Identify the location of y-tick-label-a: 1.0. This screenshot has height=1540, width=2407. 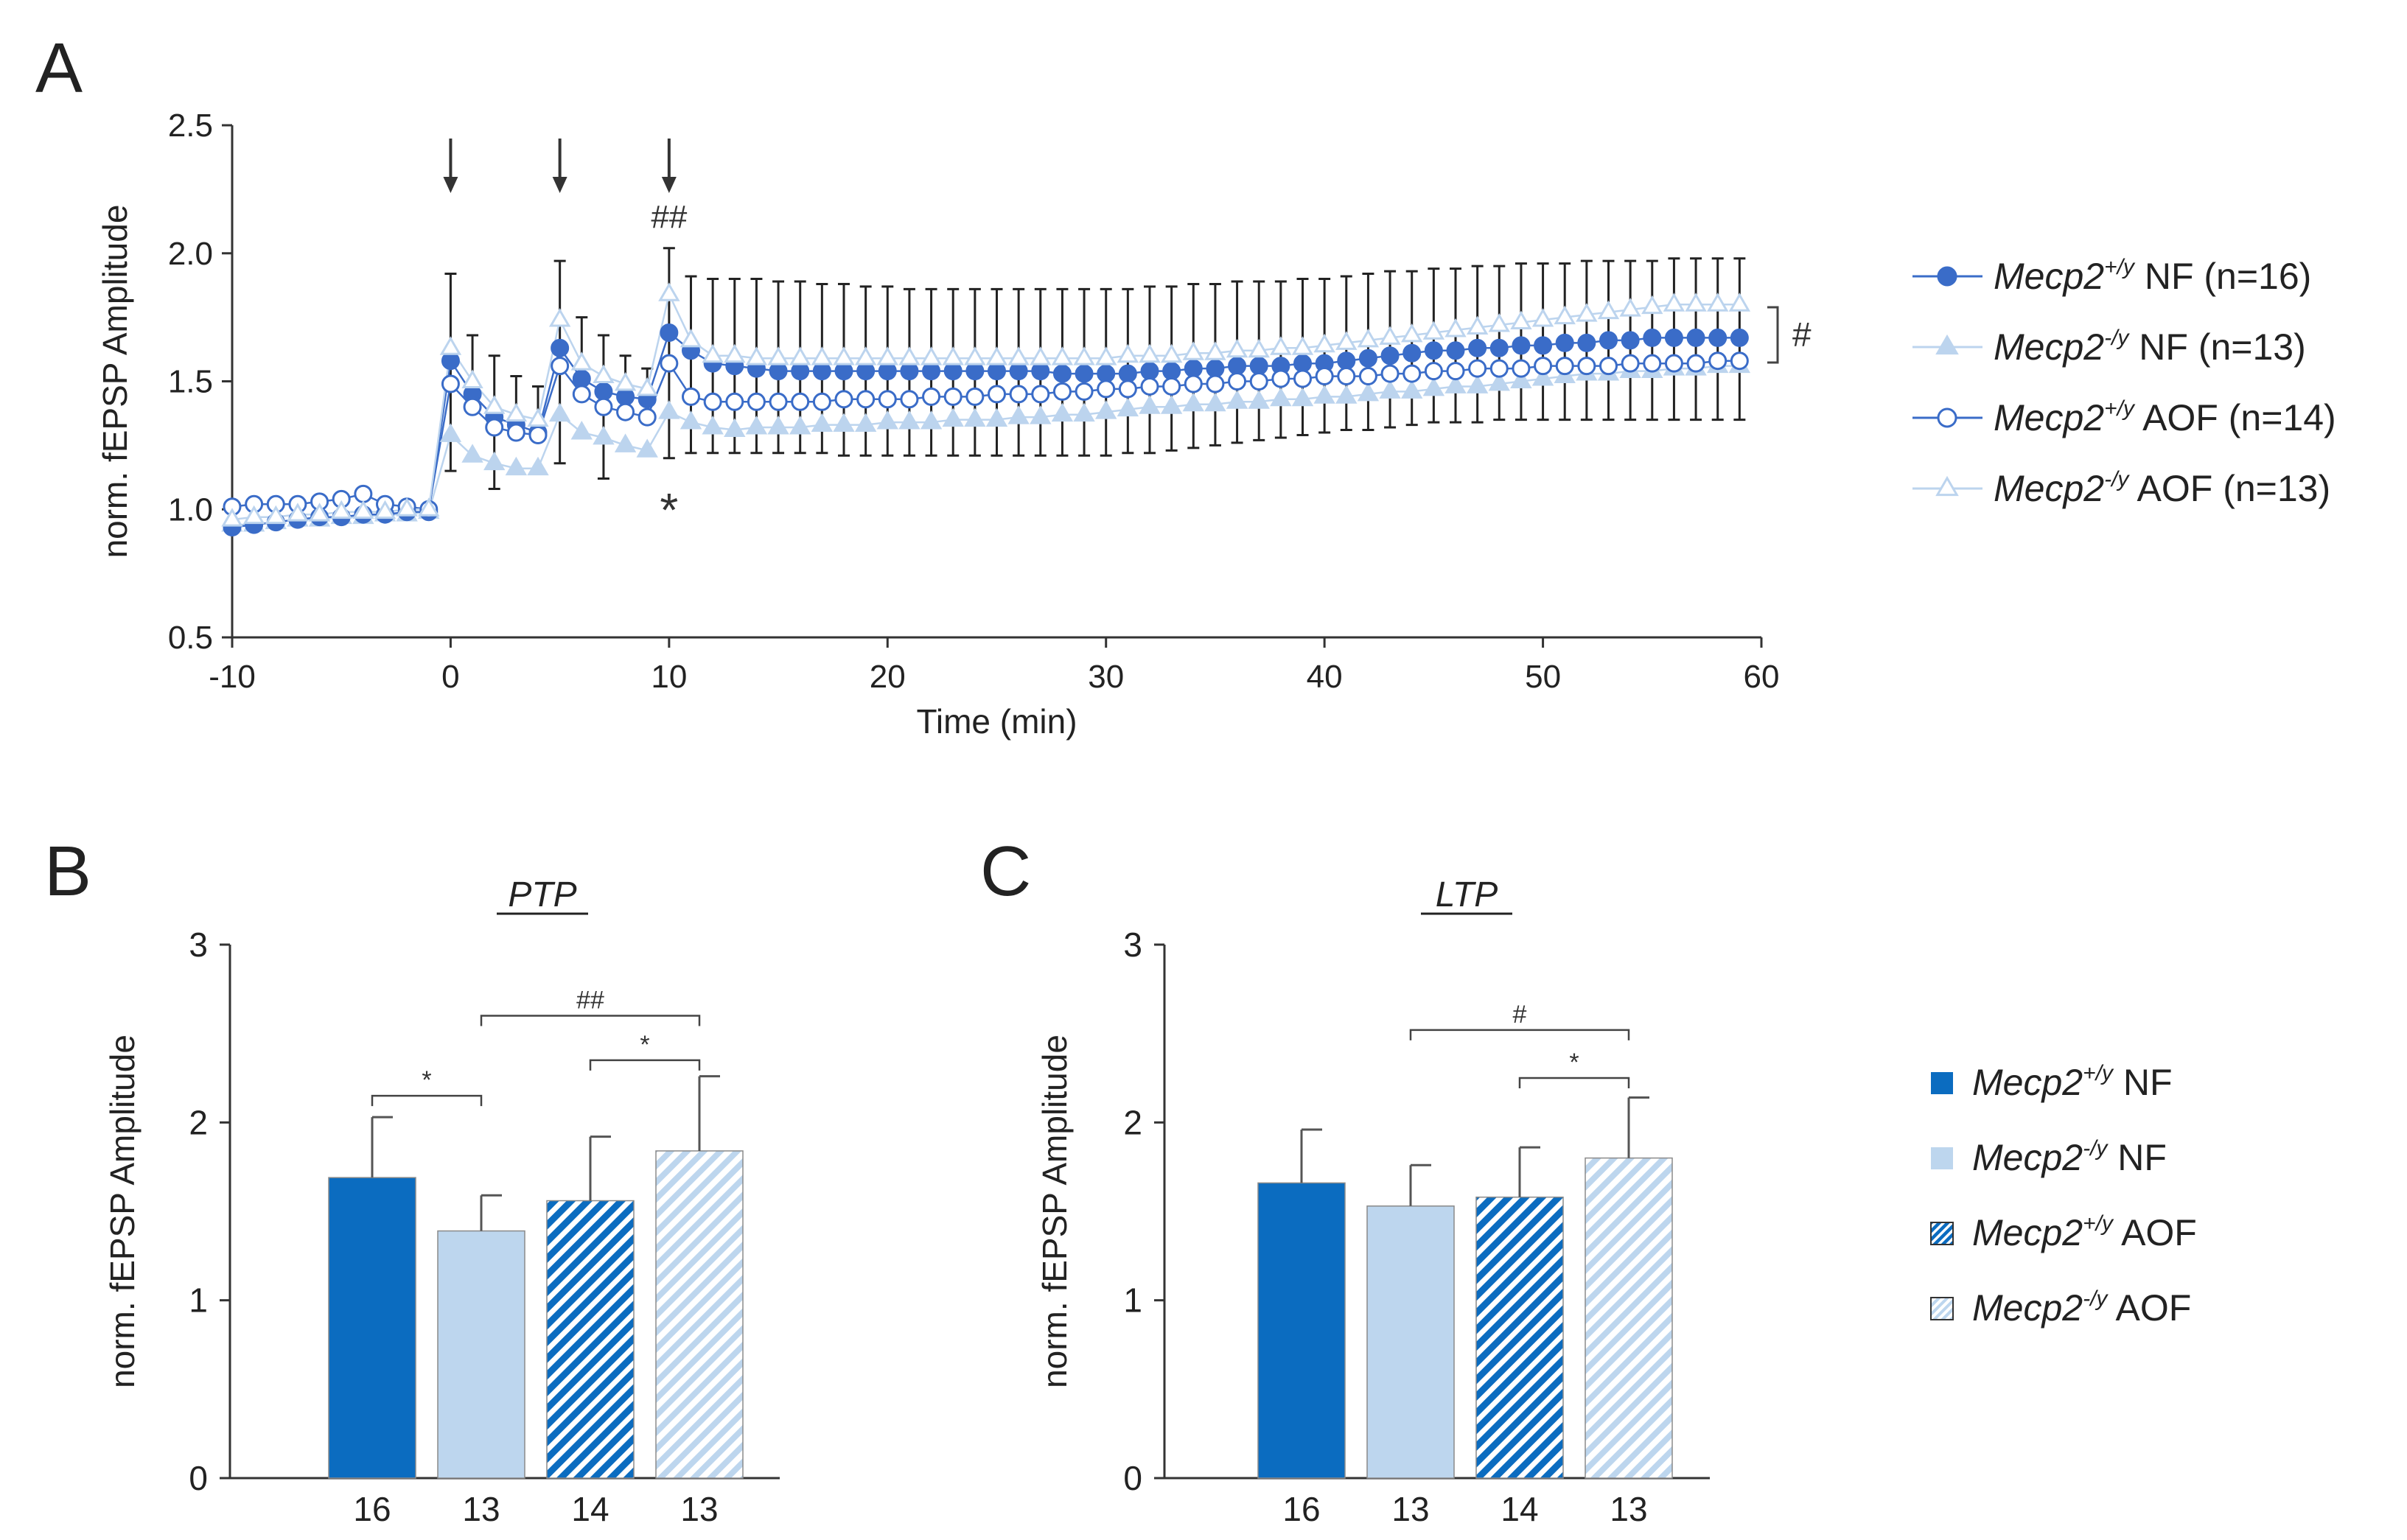
(190, 509).